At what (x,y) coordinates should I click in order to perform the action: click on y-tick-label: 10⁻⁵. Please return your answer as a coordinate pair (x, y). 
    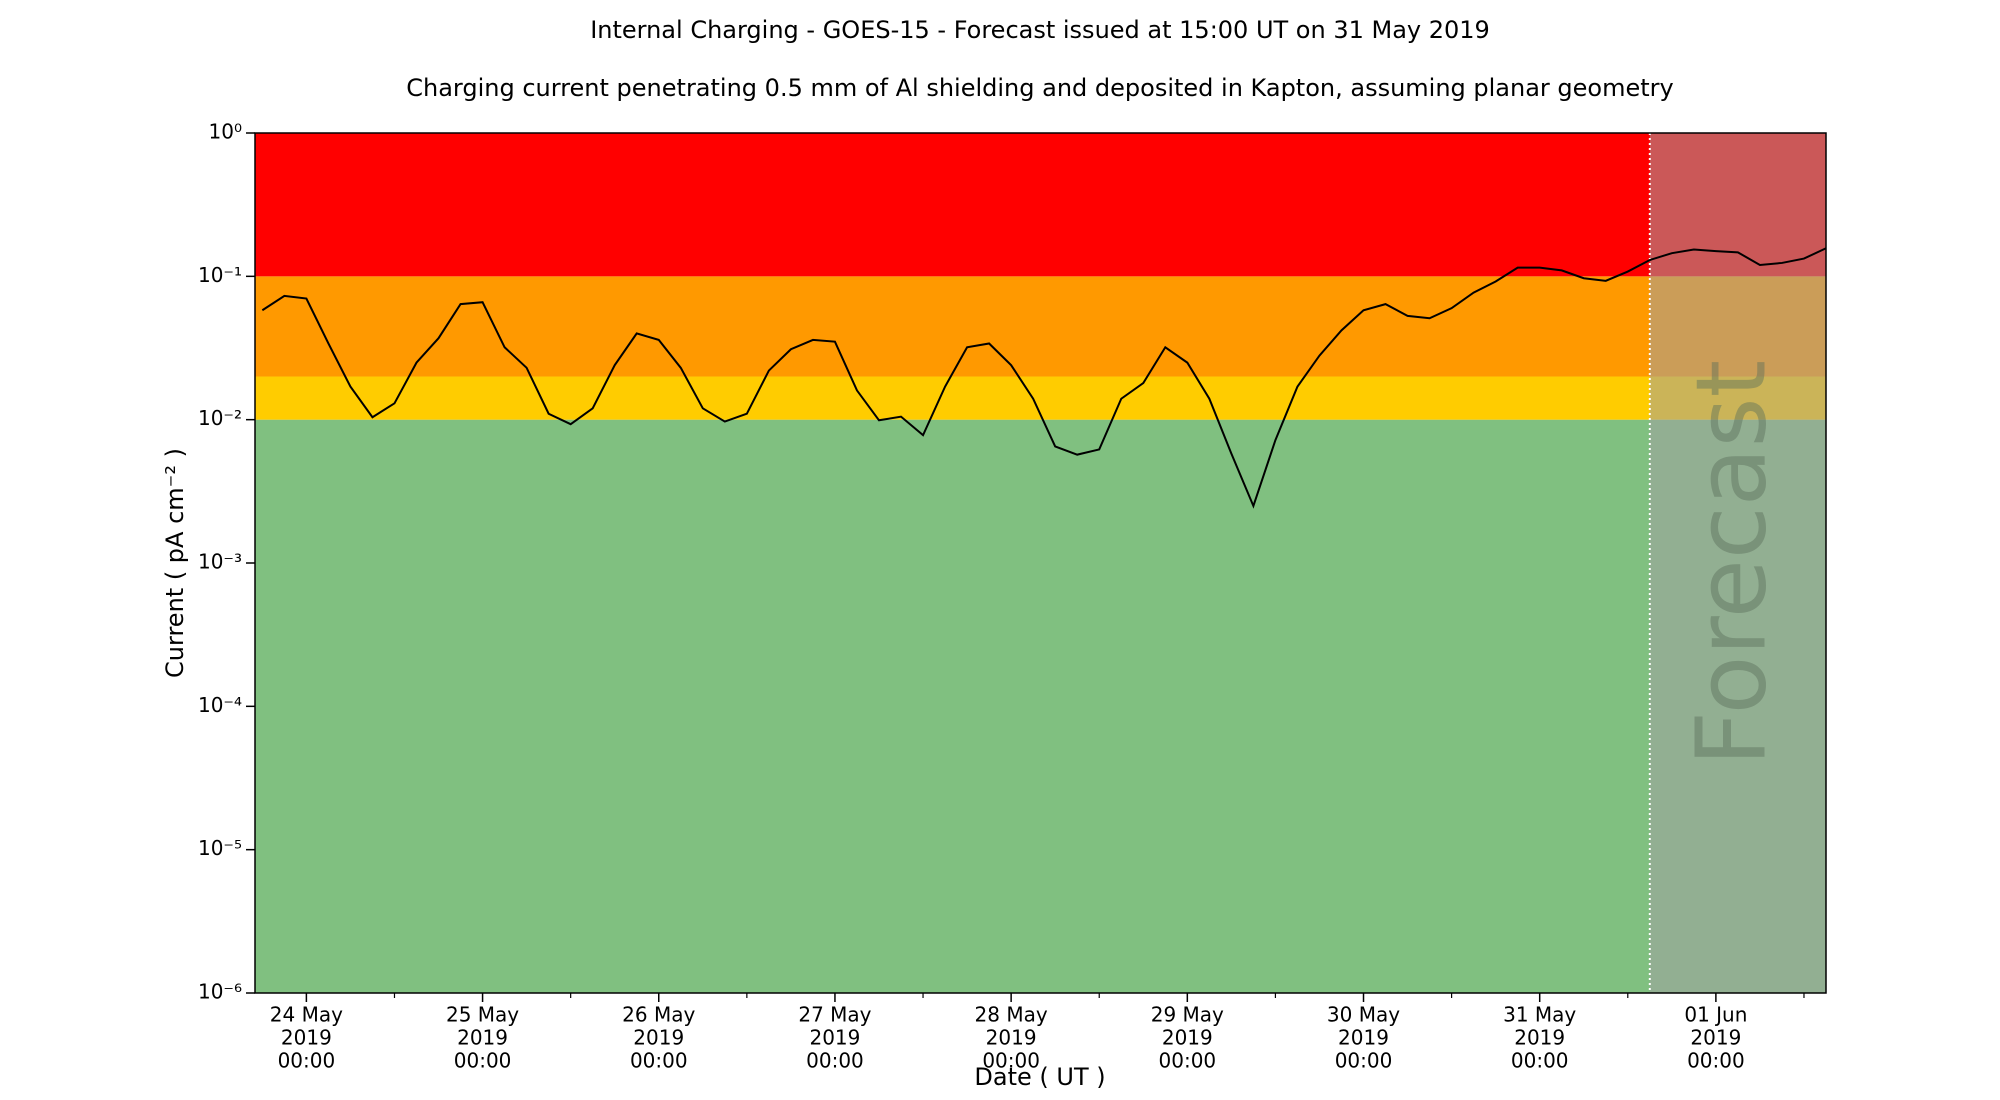
    Looking at the image, I should click on (220, 848).